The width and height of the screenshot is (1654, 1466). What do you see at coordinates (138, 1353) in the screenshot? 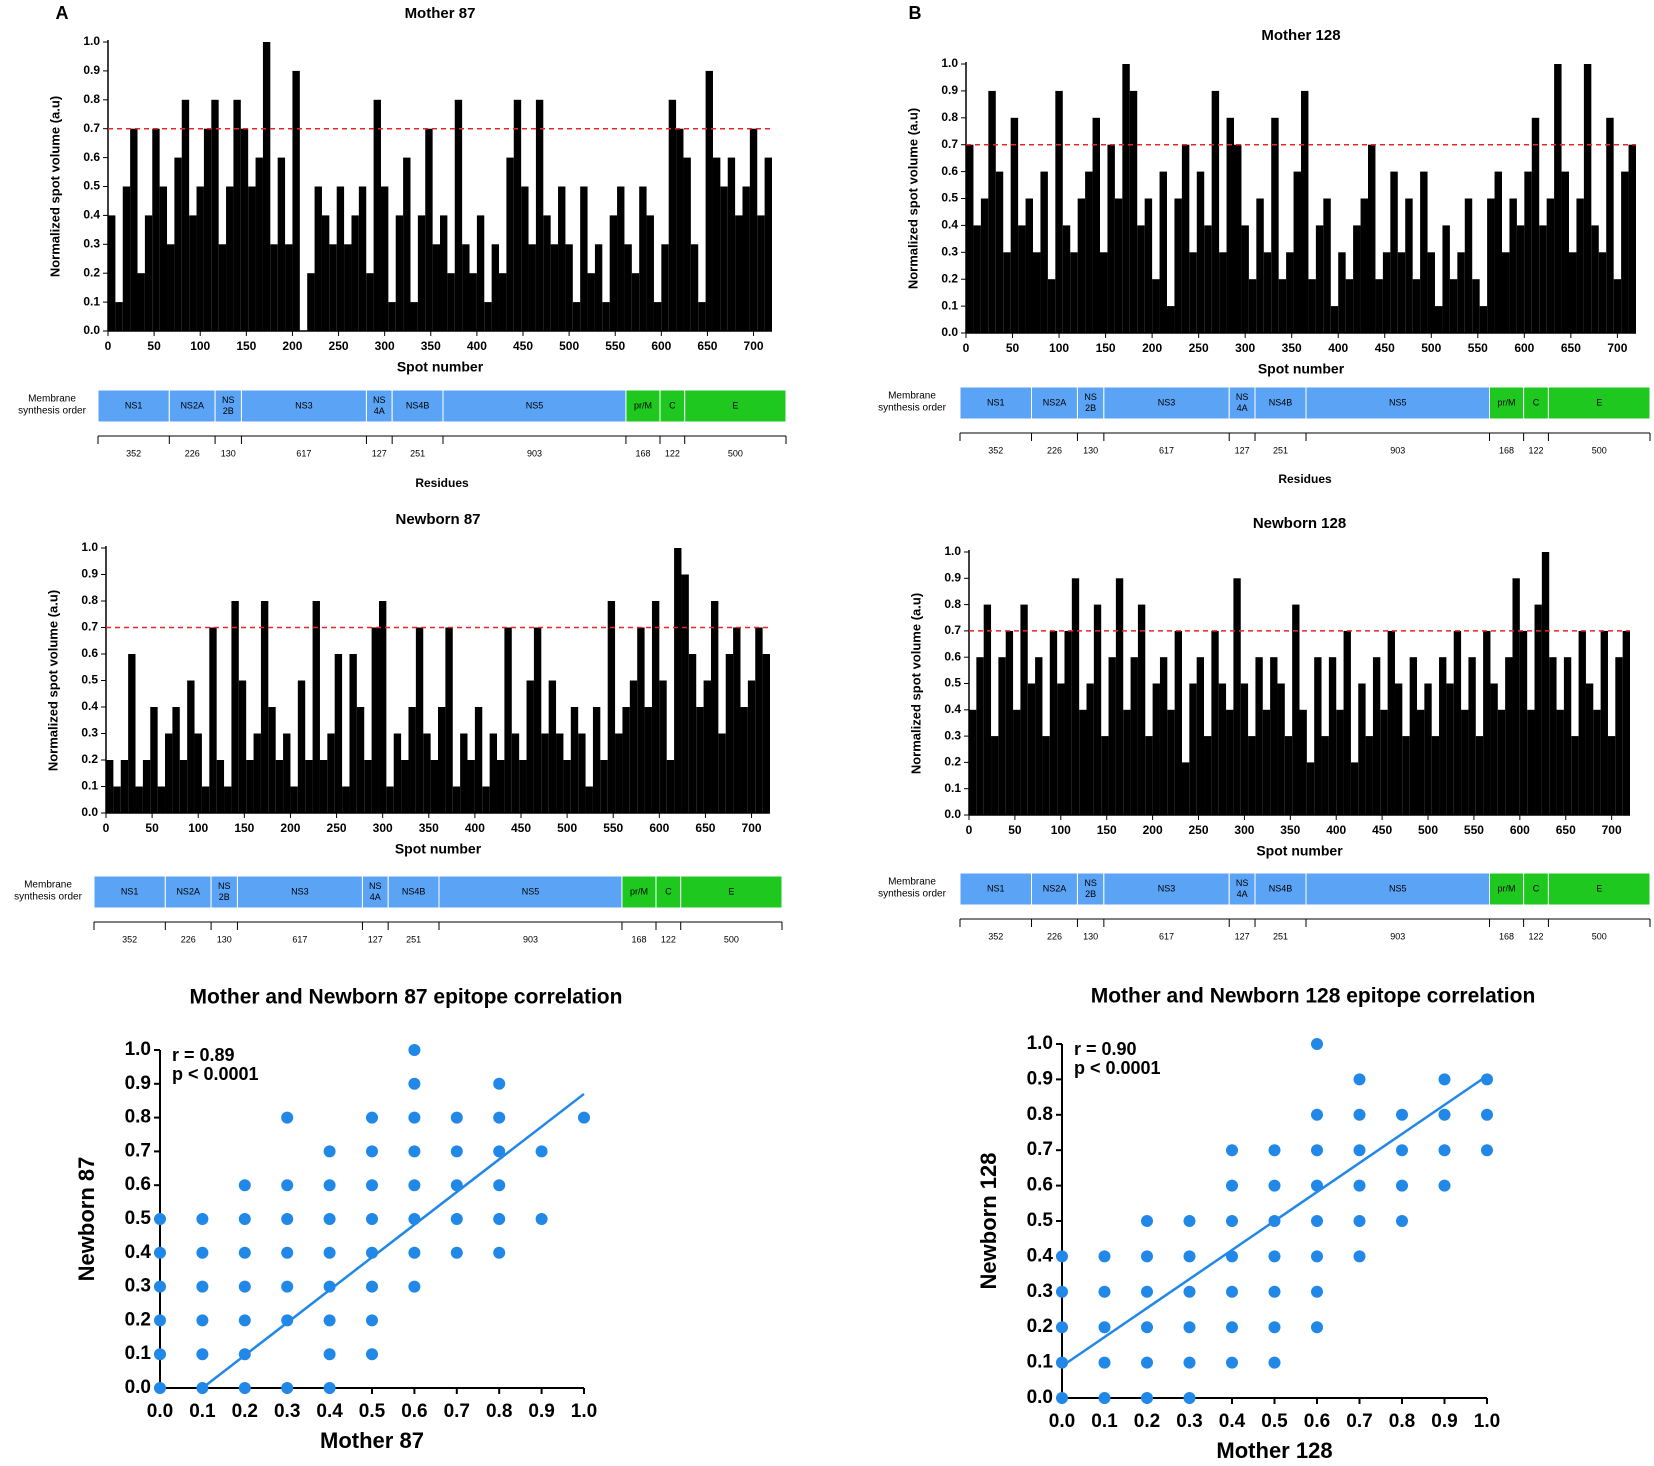
I see `y-tick-label: 0.1` at bounding box center [138, 1353].